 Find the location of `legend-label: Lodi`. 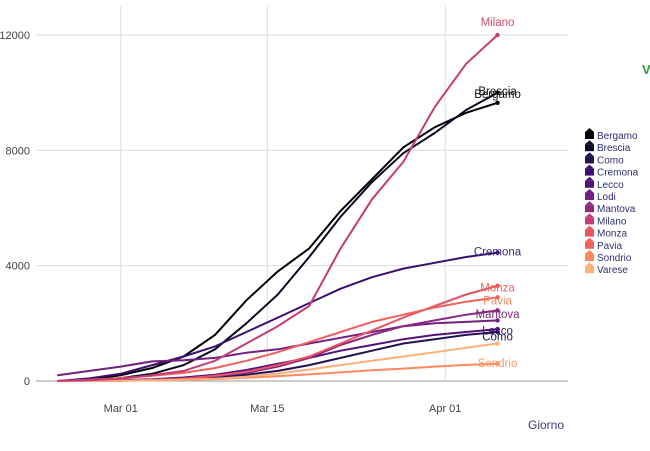

legend-label: Lodi is located at coordinates (606, 197).